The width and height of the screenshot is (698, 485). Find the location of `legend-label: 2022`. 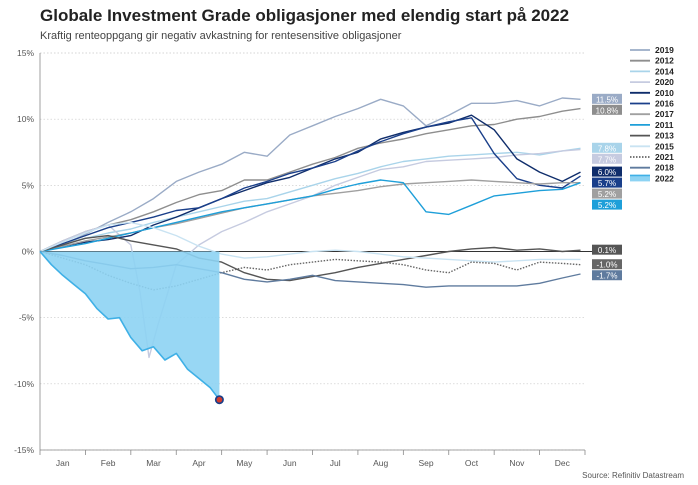

legend-label: 2022 is located at coordinates (664, 178).